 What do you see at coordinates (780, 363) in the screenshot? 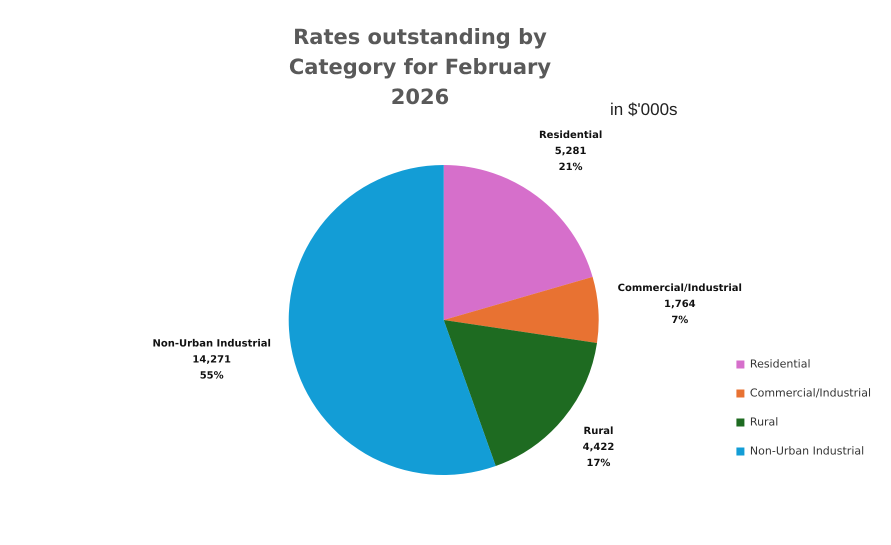
I see `legend-label: Residential` at bounding box center [780, 363].